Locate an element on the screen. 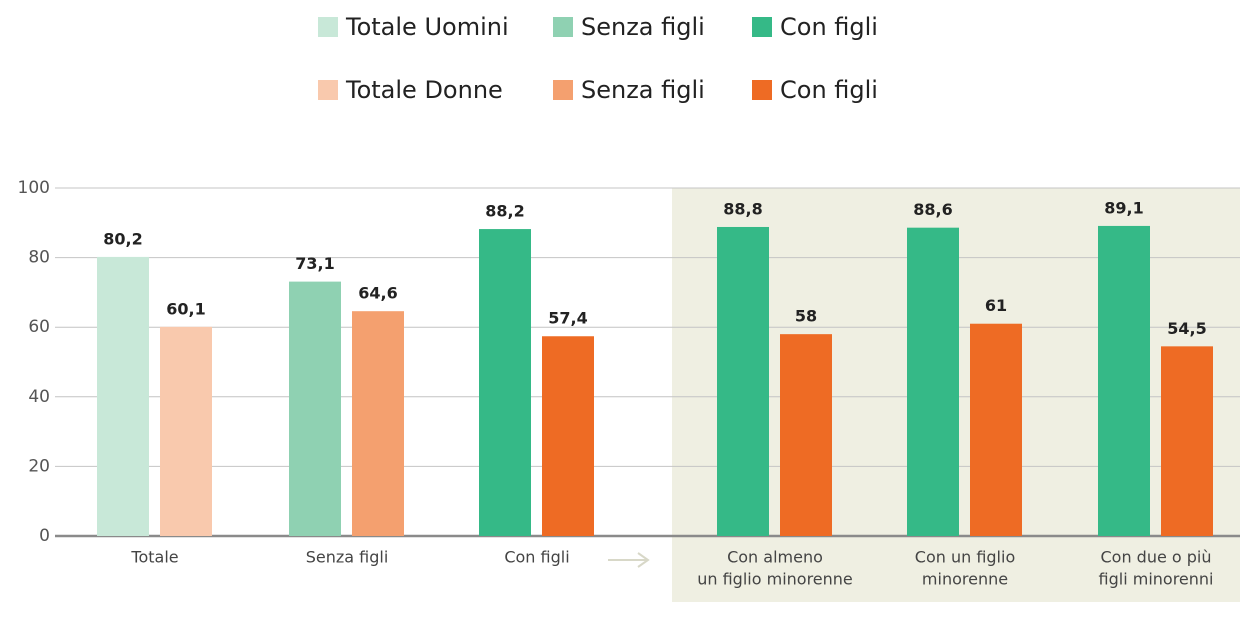  data-label: 89,1 is located at coordinates (1123, 207).